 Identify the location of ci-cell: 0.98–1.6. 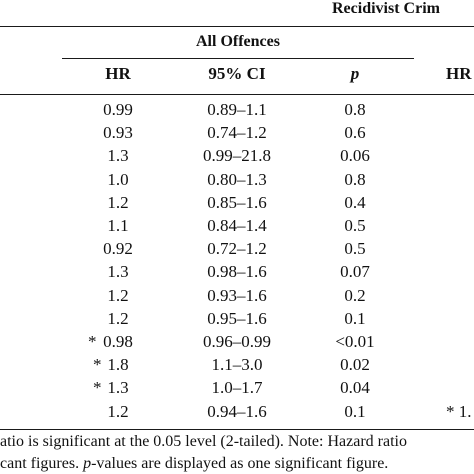
(237, 271).